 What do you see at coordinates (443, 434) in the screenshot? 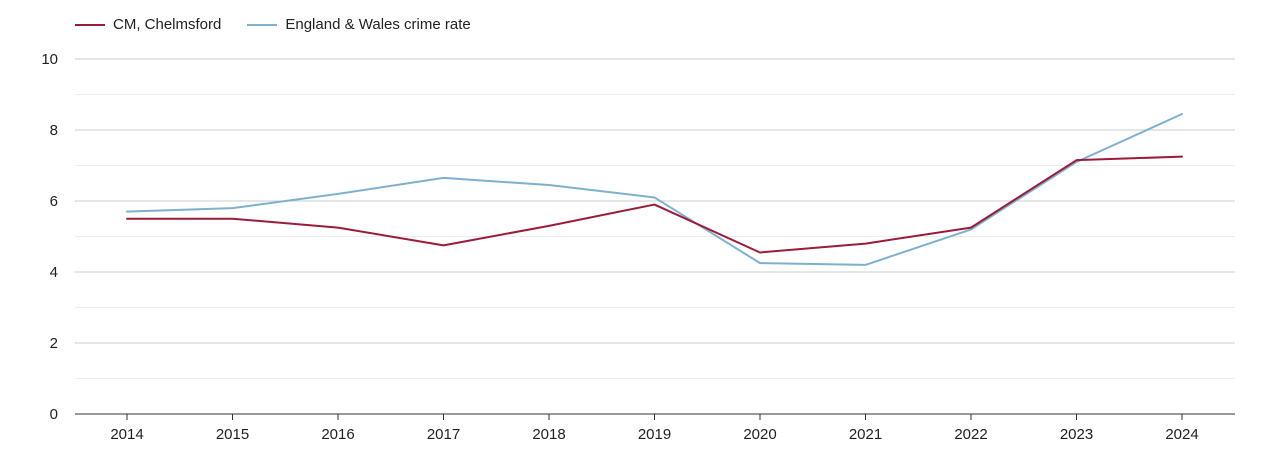
I see `x-tick-label: 2017` at bounding box center [443, 434].